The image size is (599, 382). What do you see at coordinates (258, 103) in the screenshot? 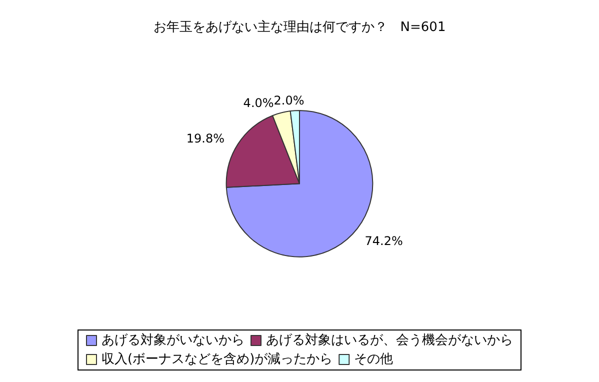
I see `data-label: 4.0%` at bounding box center [258, 103].